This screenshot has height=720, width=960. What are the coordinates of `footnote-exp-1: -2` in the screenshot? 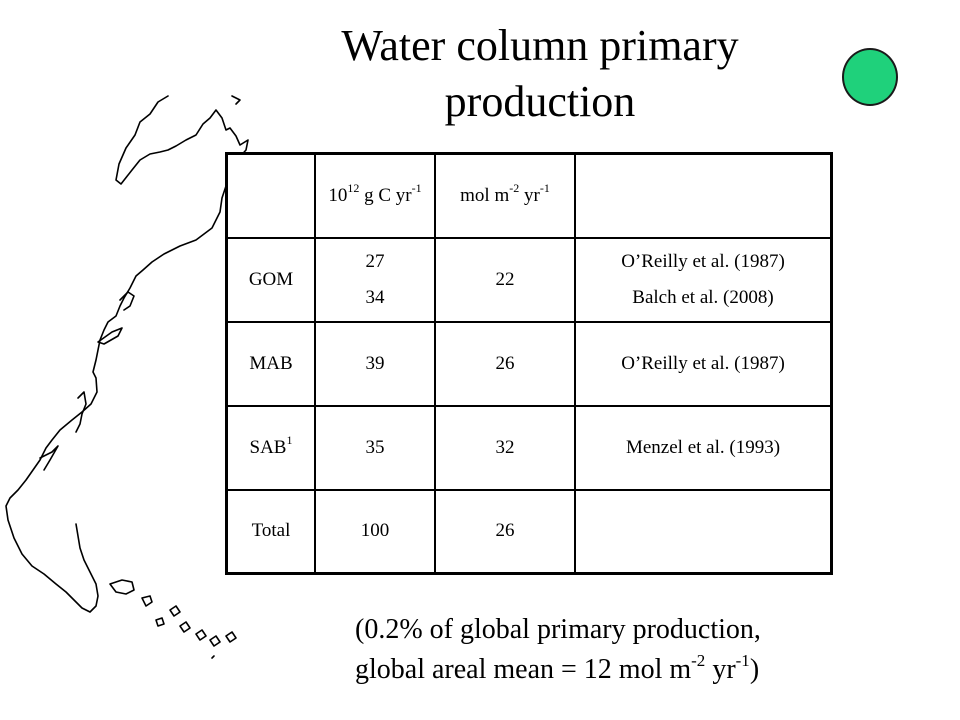 It's located at (698, 660).